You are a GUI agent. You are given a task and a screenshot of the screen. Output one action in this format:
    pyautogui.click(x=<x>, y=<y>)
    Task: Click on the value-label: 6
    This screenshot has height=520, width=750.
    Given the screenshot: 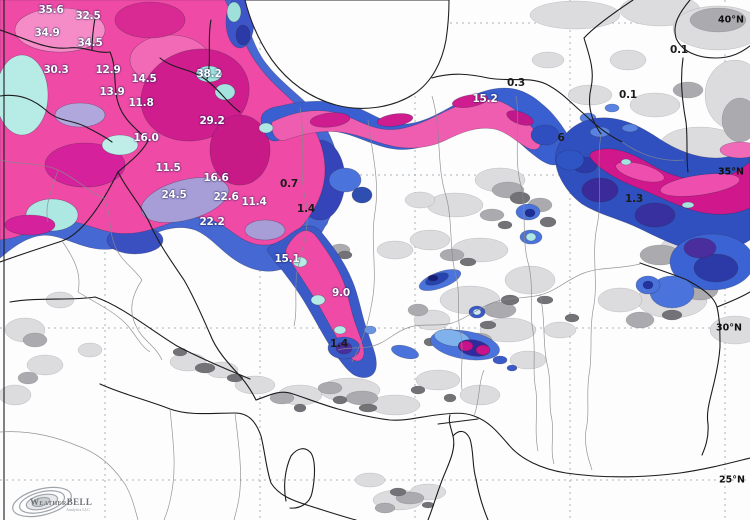 What is the action you would take?
    pyautogui.click(x=561, y=138)
    